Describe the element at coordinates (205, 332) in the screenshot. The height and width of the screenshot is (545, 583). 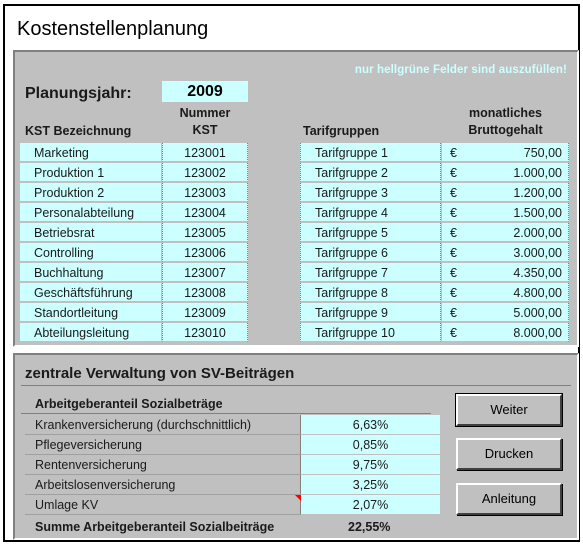
I see `kst-number-cell: 123010` at that location.